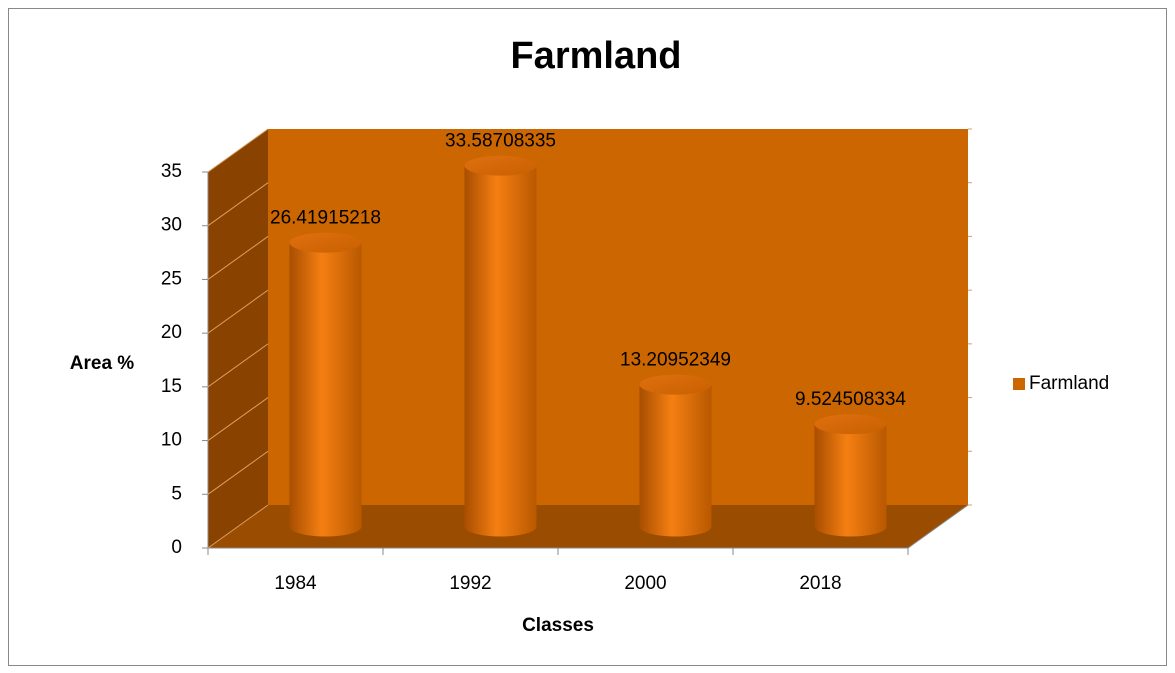 The image size is (1175, 673). What do you see at coordinates (1069, 383) in the screenshot?
I see `legend-label: Farmland` at bounding box center [1069, 383].